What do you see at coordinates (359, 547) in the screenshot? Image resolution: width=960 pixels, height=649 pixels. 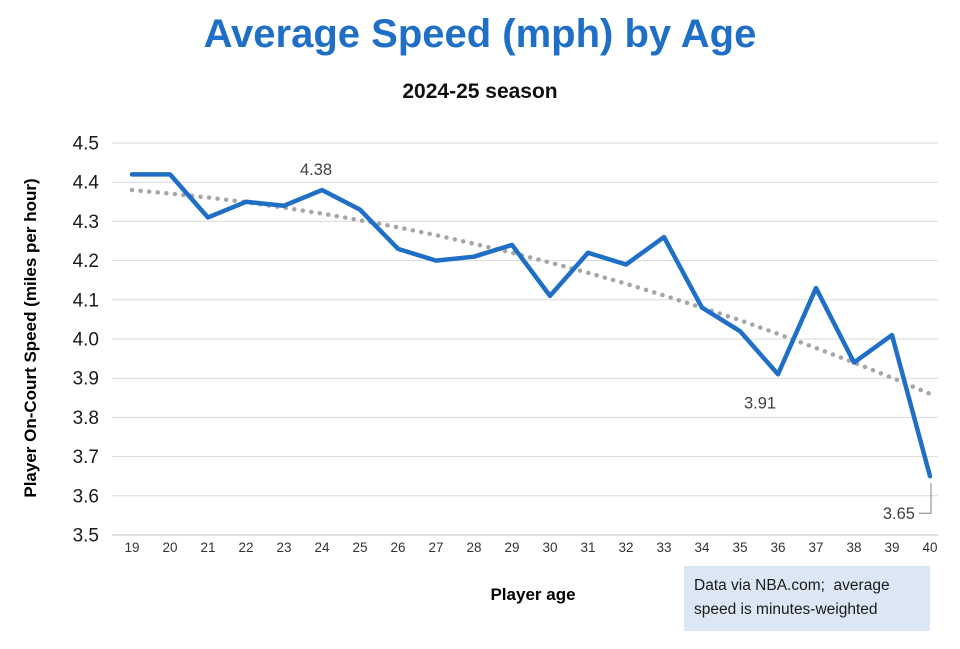 I see `x-tick-label: 25` at bounding box center [359, 547].